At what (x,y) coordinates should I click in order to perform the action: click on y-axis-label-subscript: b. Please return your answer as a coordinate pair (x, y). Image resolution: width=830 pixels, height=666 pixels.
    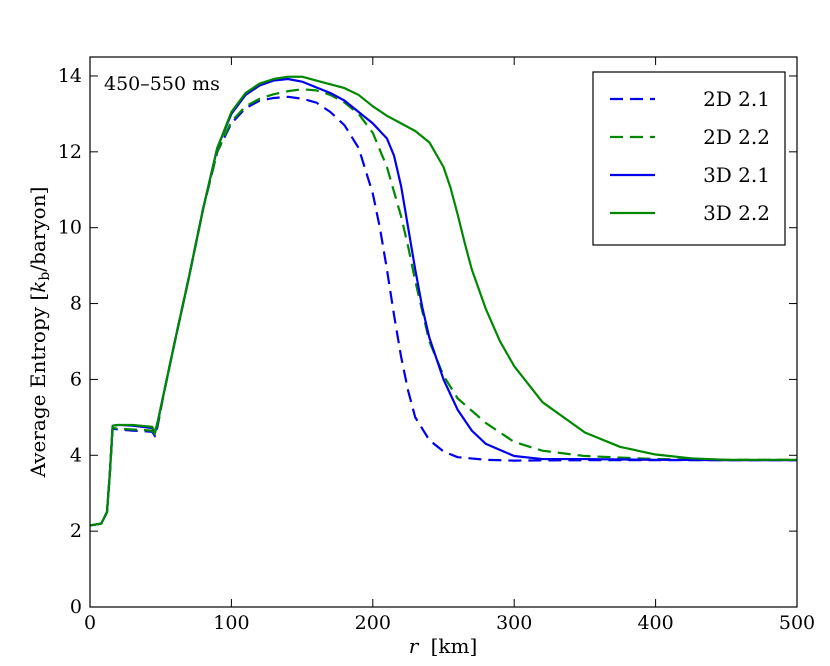
    Looking at the image, I should click on (45, 276).